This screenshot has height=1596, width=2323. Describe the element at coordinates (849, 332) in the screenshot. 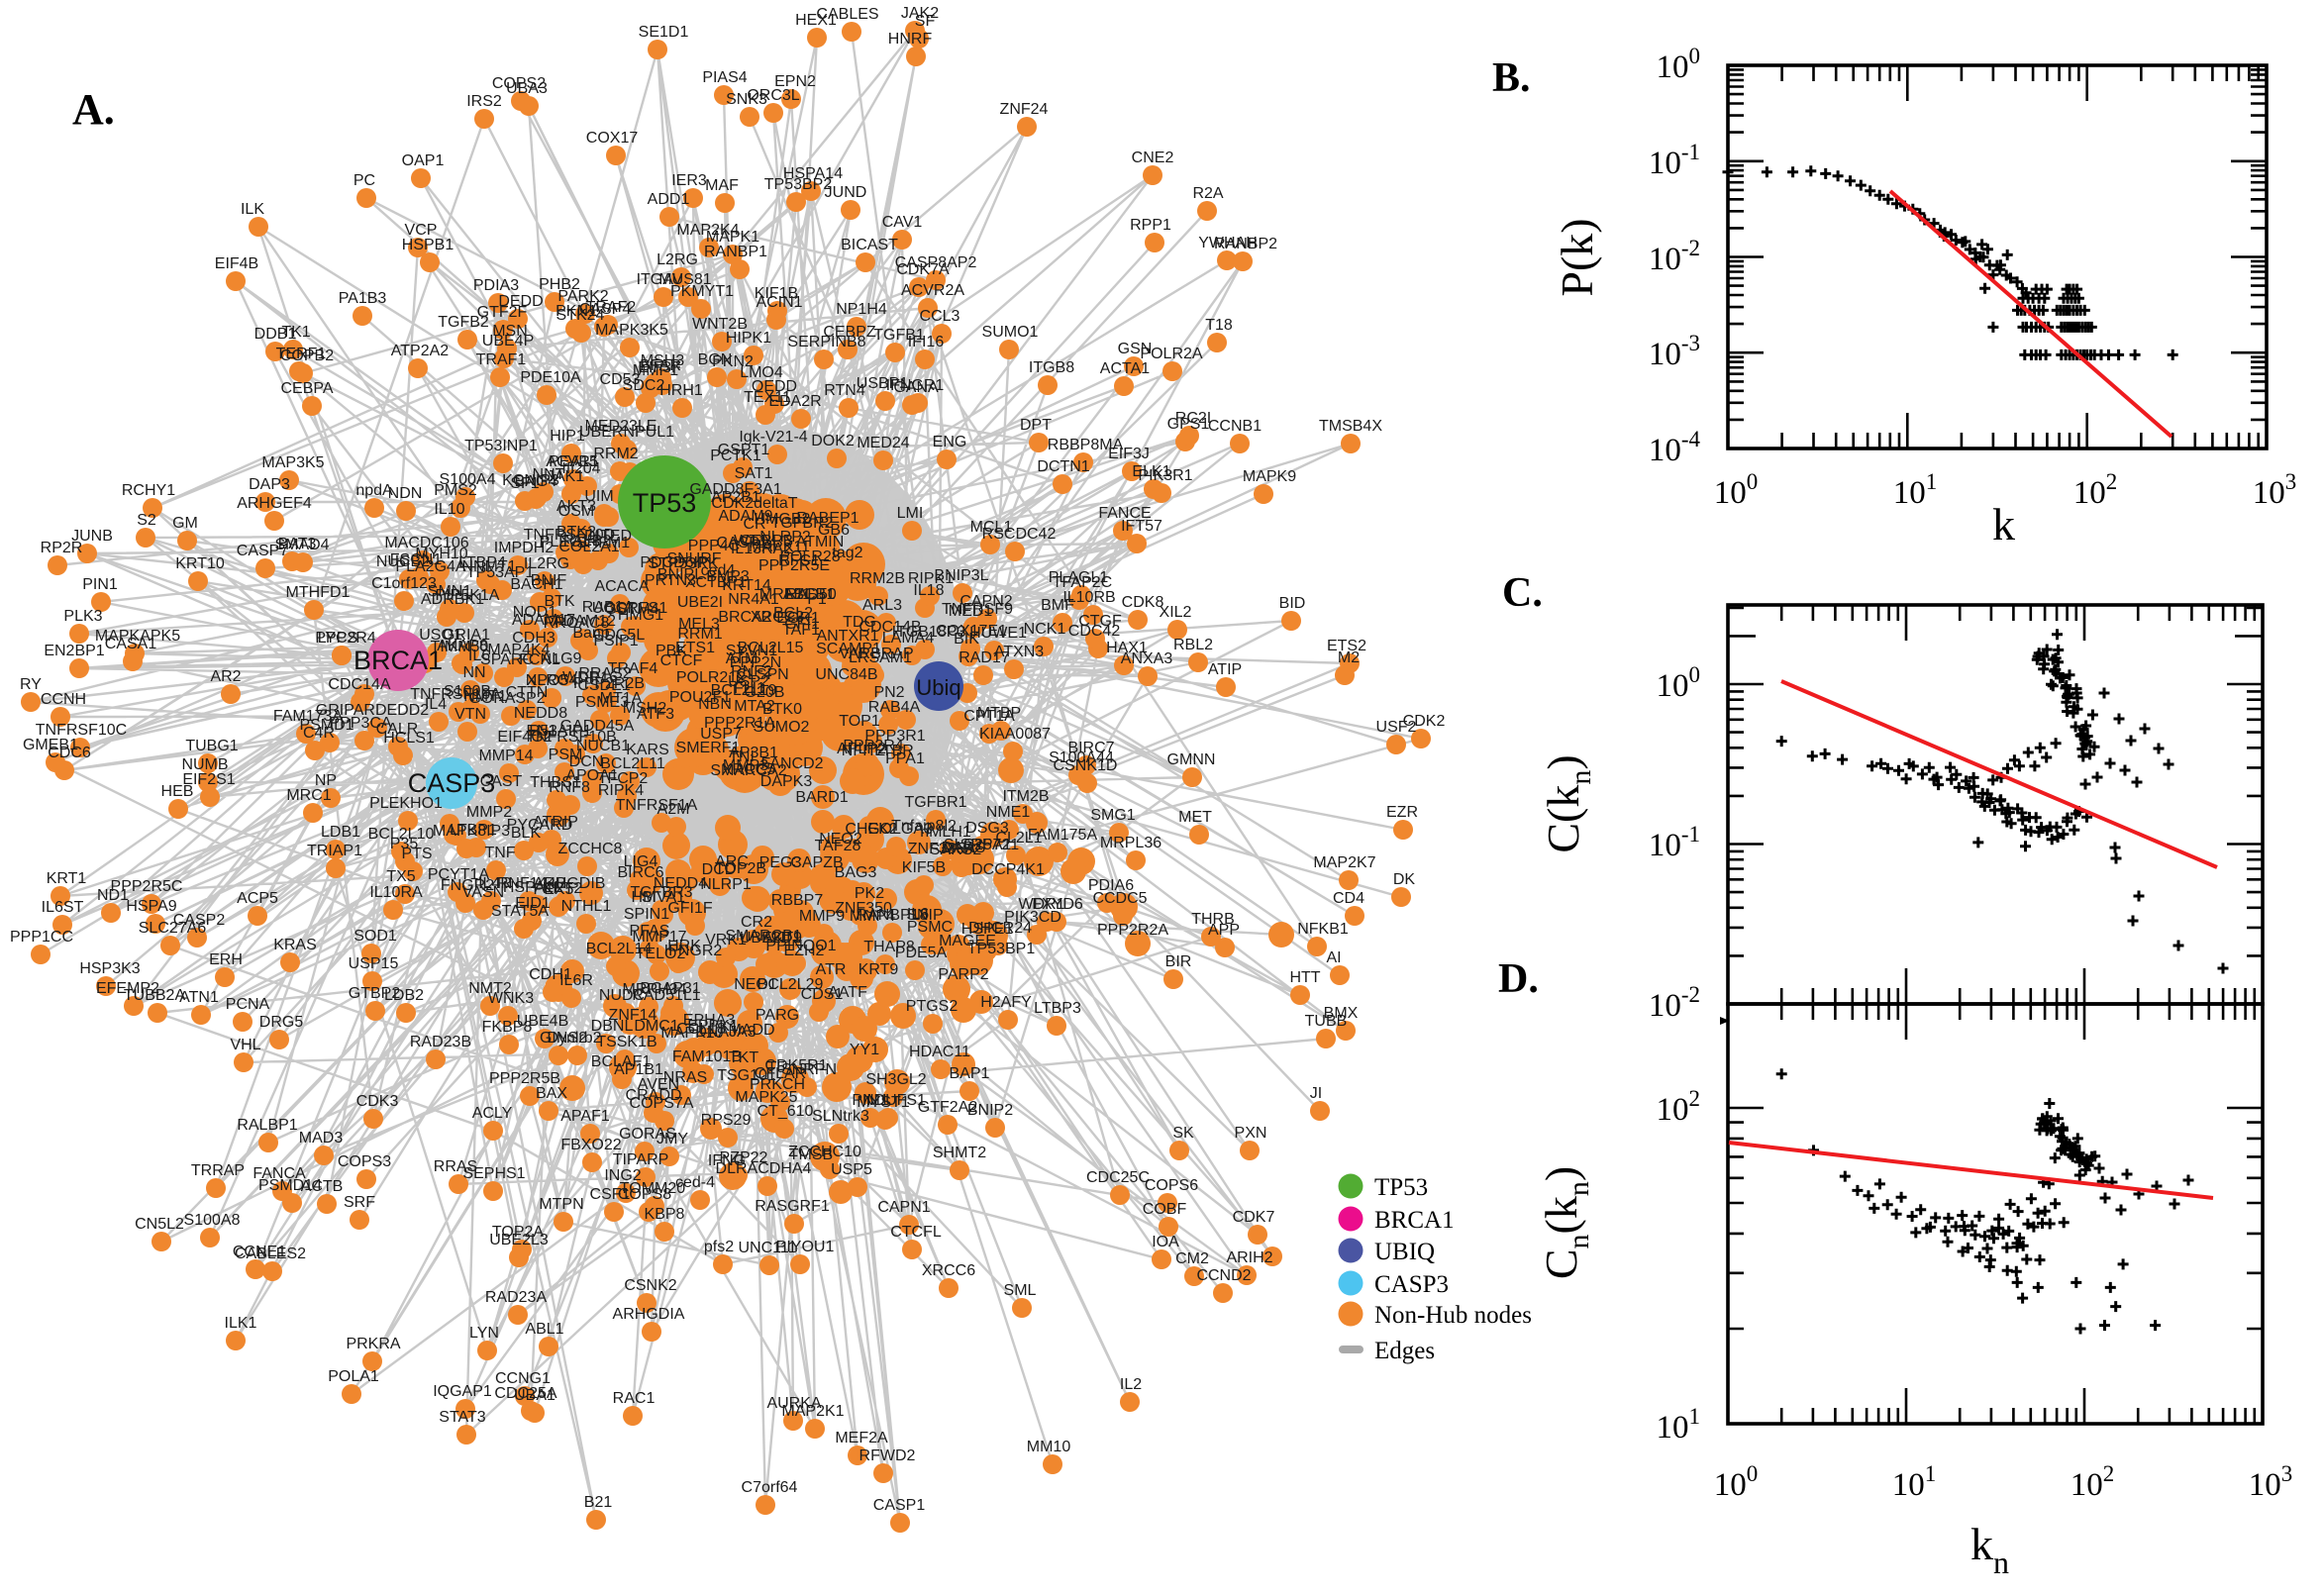

I see `svg-text: CEBPZ` at that location.